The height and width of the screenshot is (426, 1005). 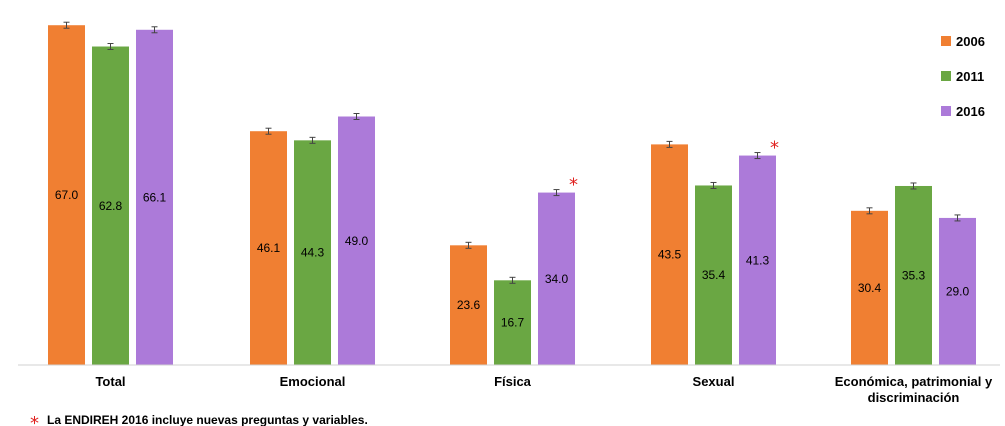 What do you see at coordinates (914, 389) in the screenshot?
I see `category-label-4: Económica, patrimonial y discriminación` at bounding box center [914, 389].